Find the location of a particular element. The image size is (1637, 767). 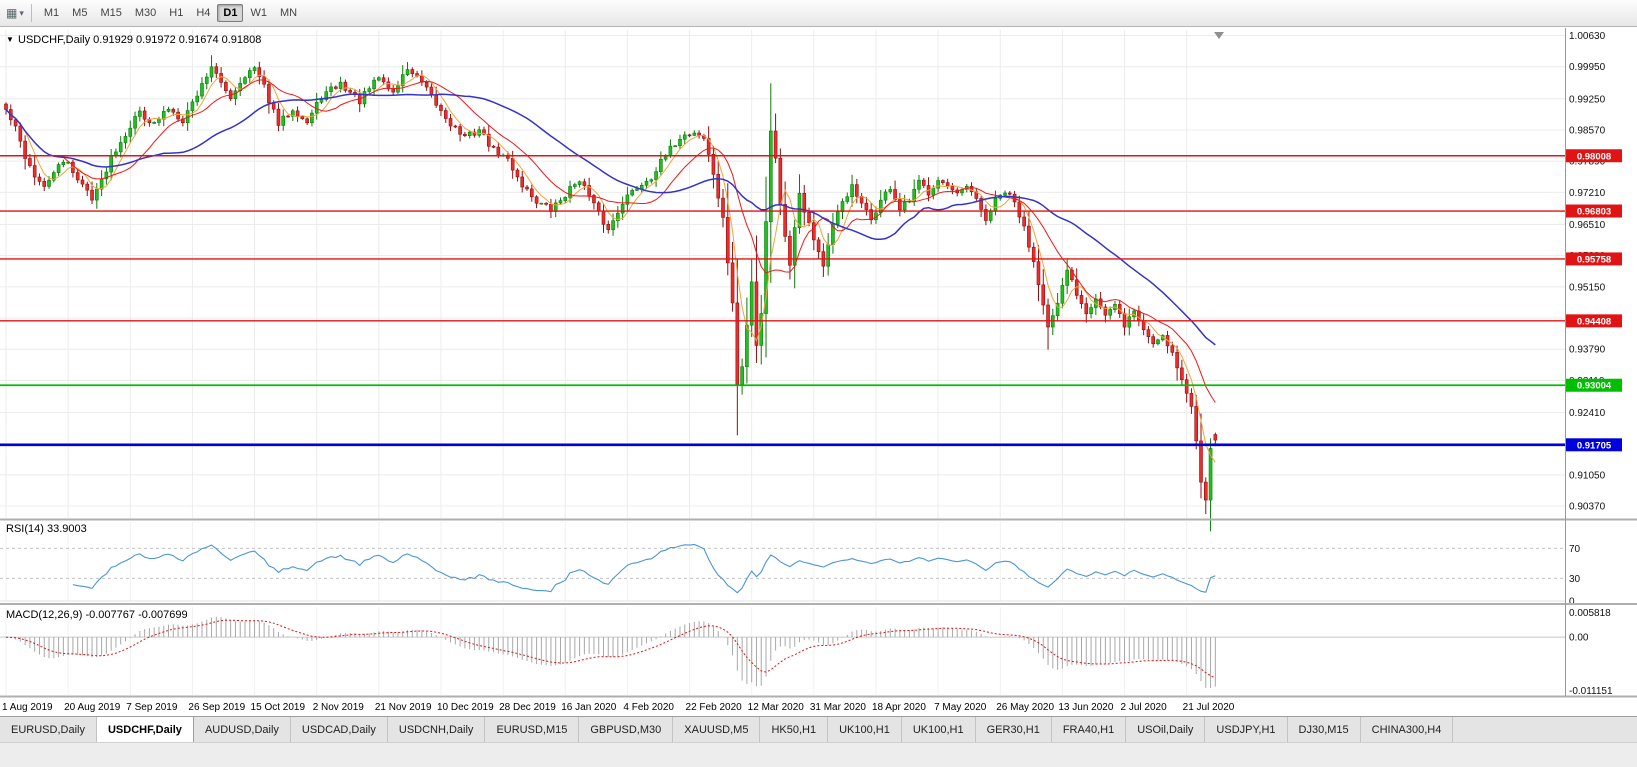

price-axis-label: 0.91050 is located at coordinates (1587, 475).